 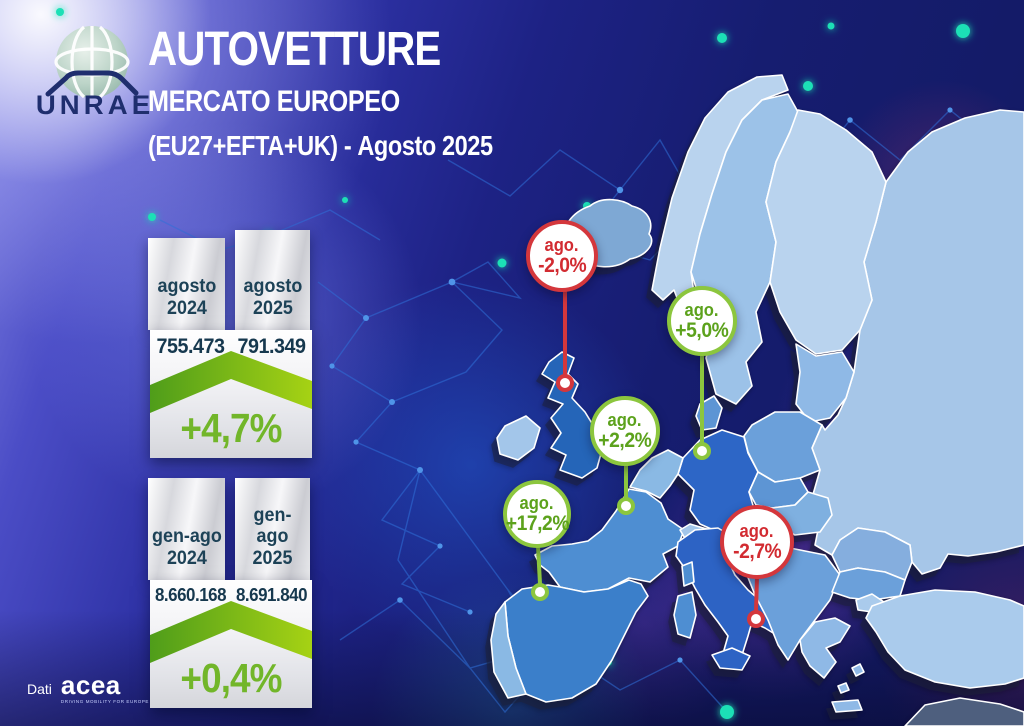 What do you see at coordinates (756, 602) in the screenshot?
I see `stem-italy` at bounding box center [756, 602].